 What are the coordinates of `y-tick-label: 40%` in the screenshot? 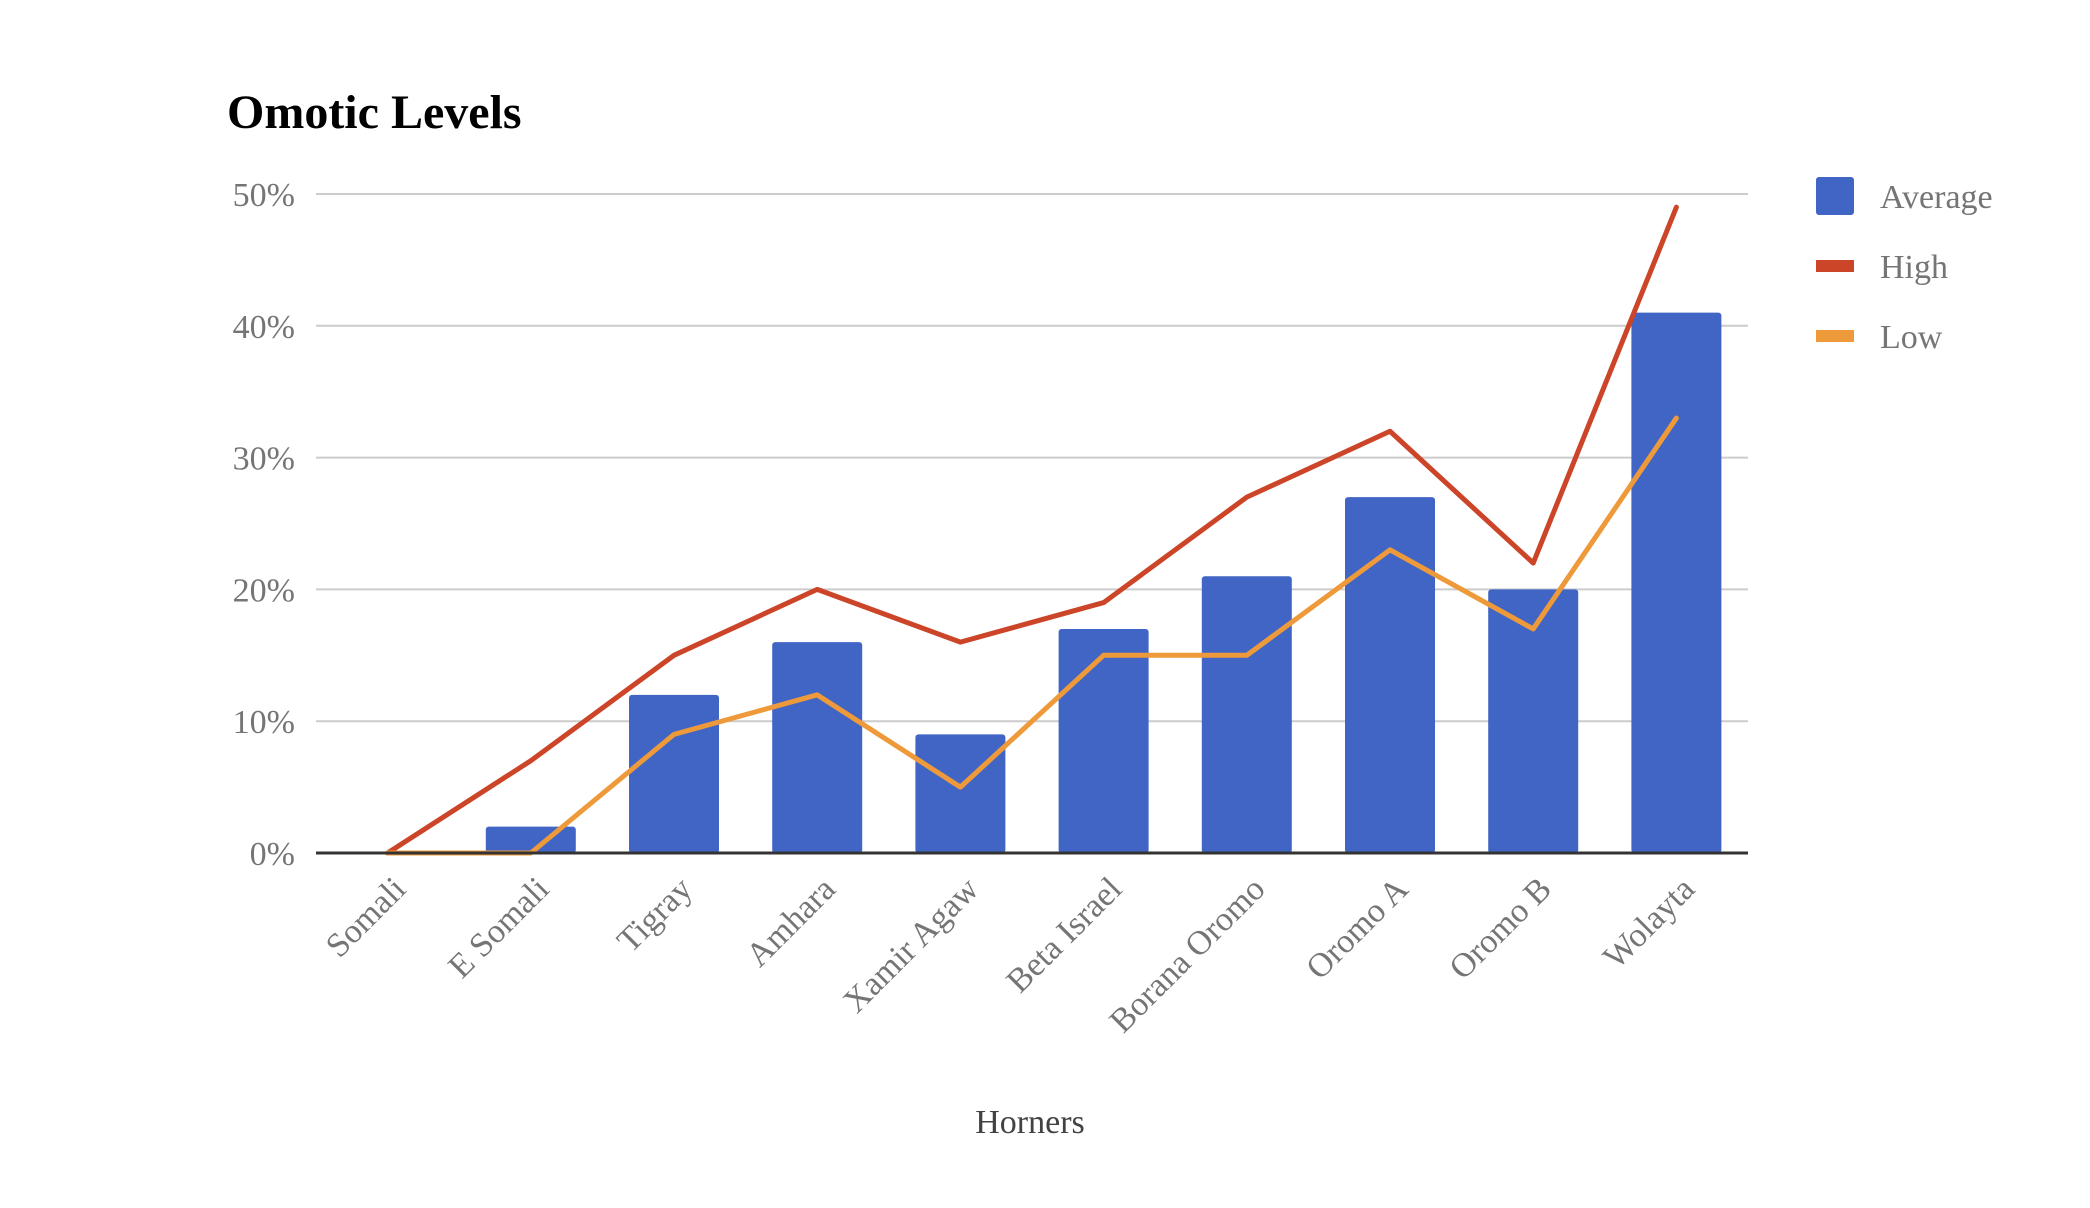 It's located at (264, 327).